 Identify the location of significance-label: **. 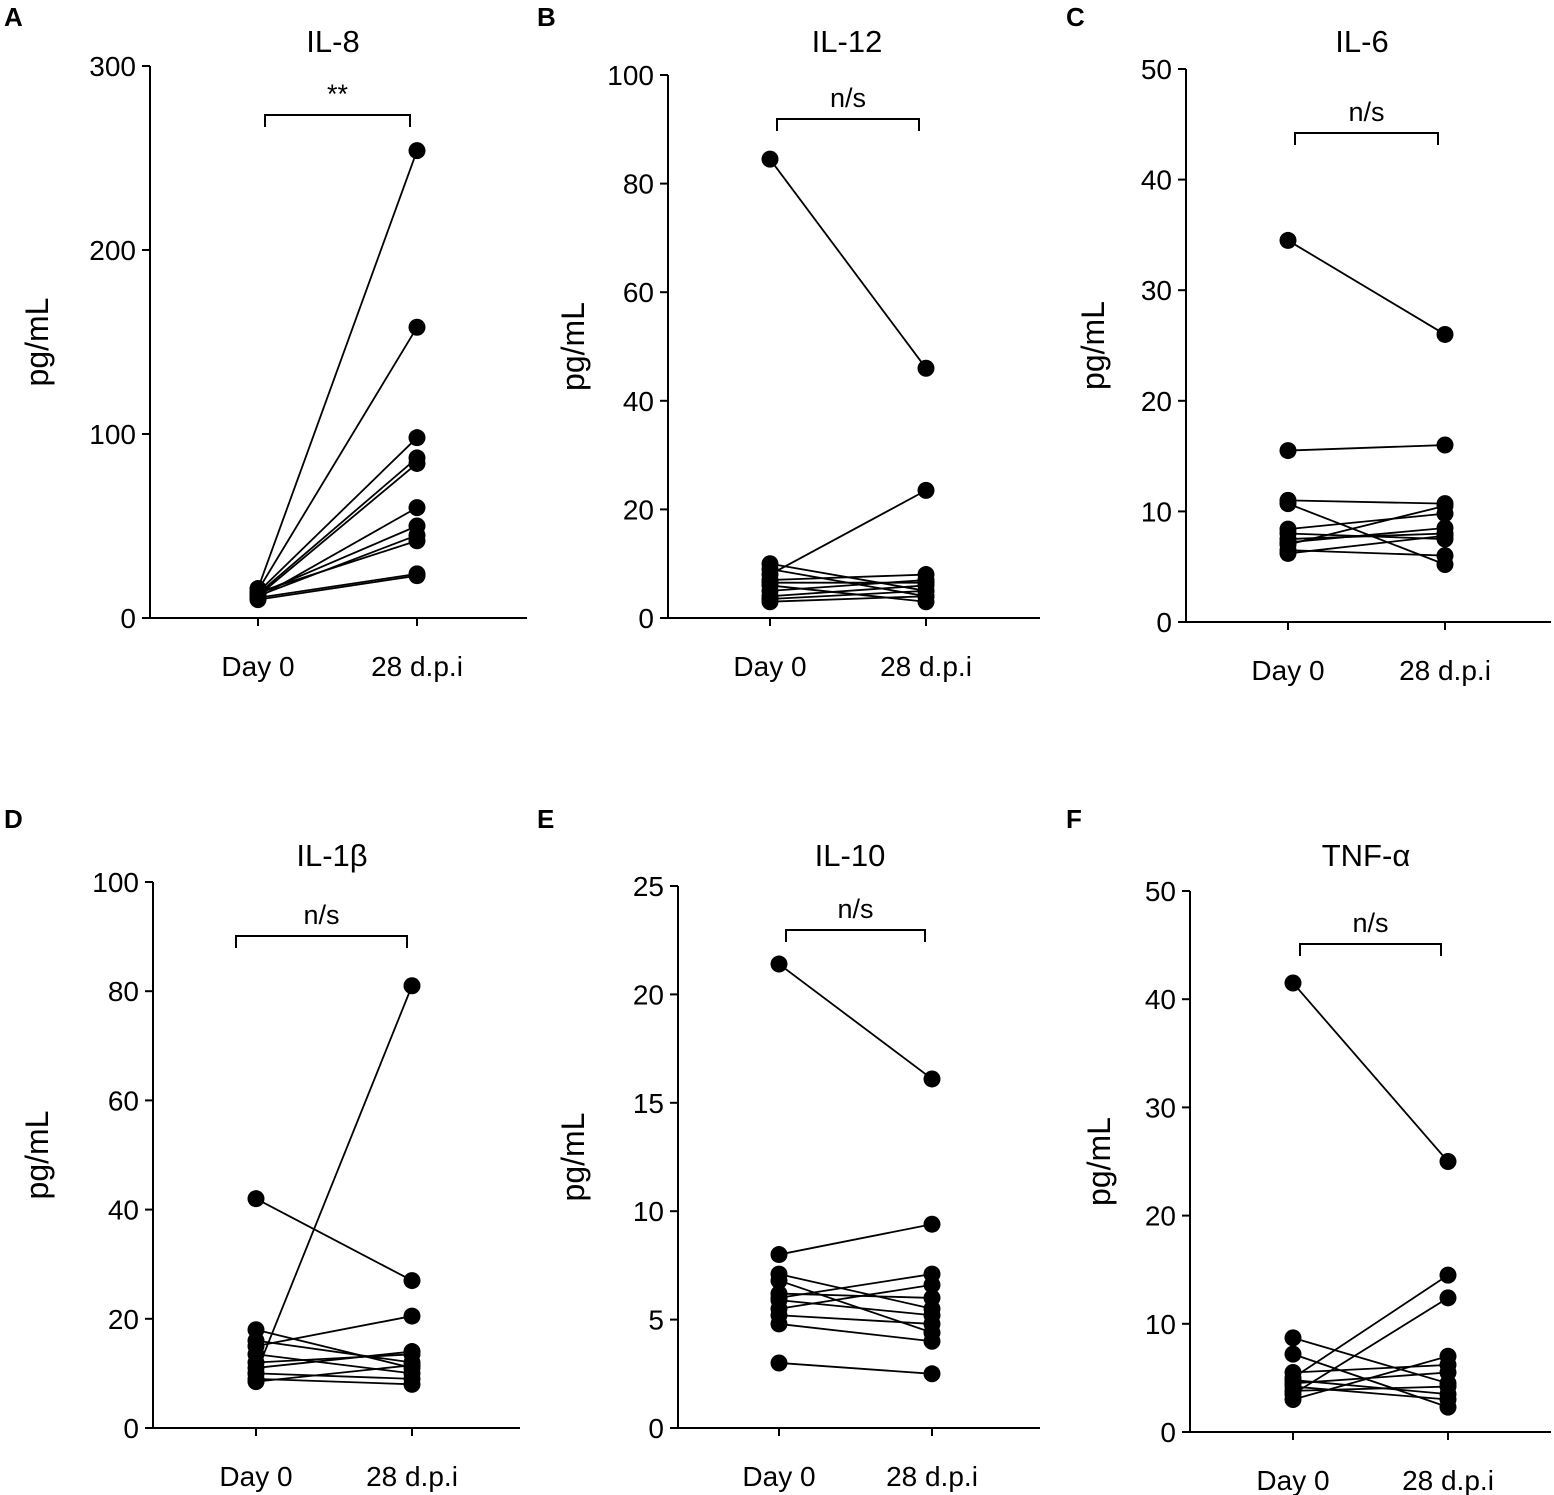
(338, 94).